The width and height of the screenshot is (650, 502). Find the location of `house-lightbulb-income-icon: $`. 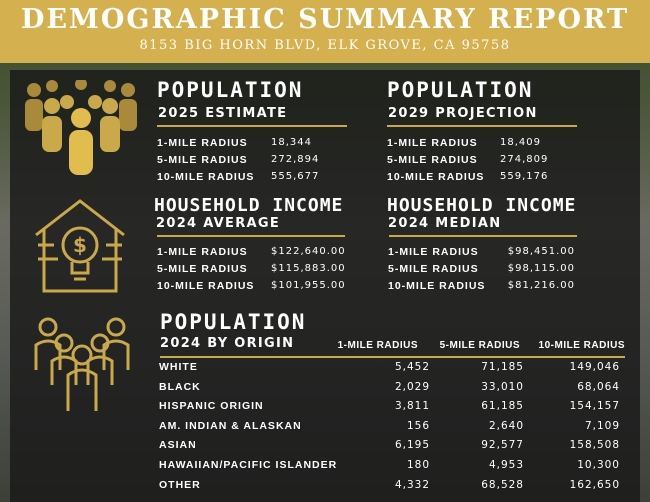

house-lightbulb-income-icon: $ is located at coordinates (80, 246).